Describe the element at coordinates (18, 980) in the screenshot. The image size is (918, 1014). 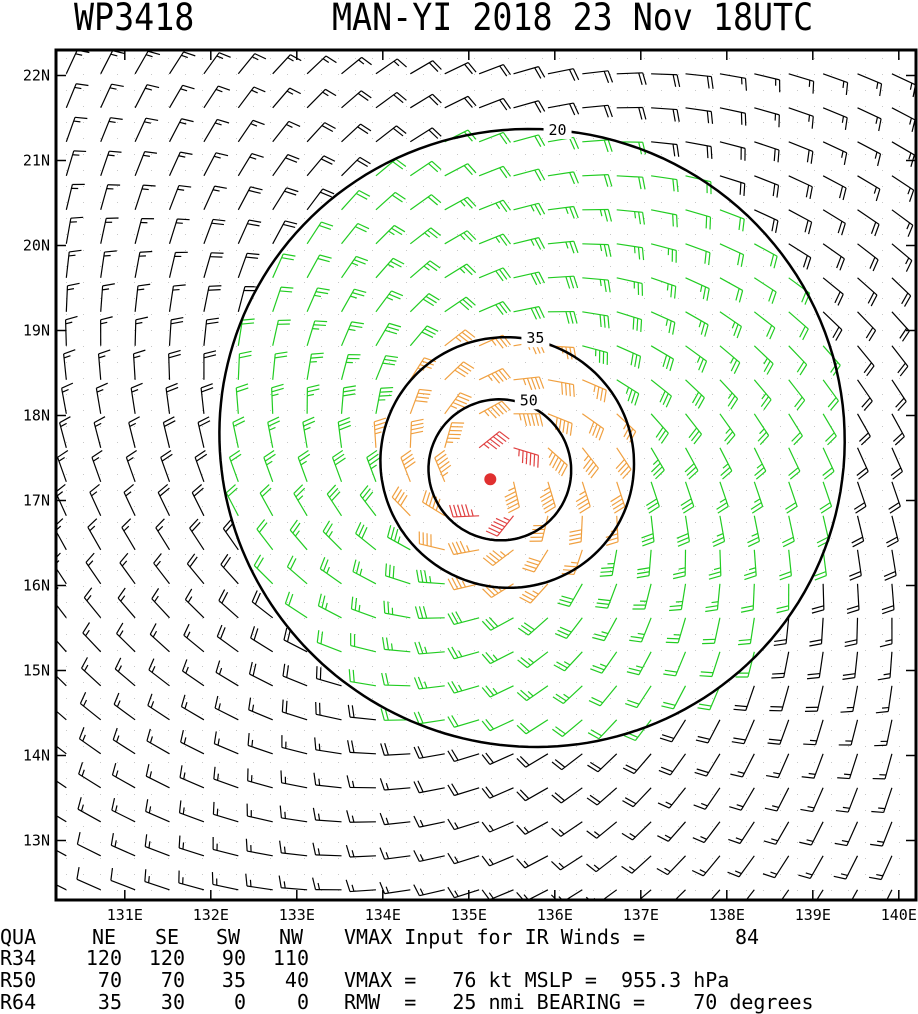
I see `r50-label: R50` at that location.